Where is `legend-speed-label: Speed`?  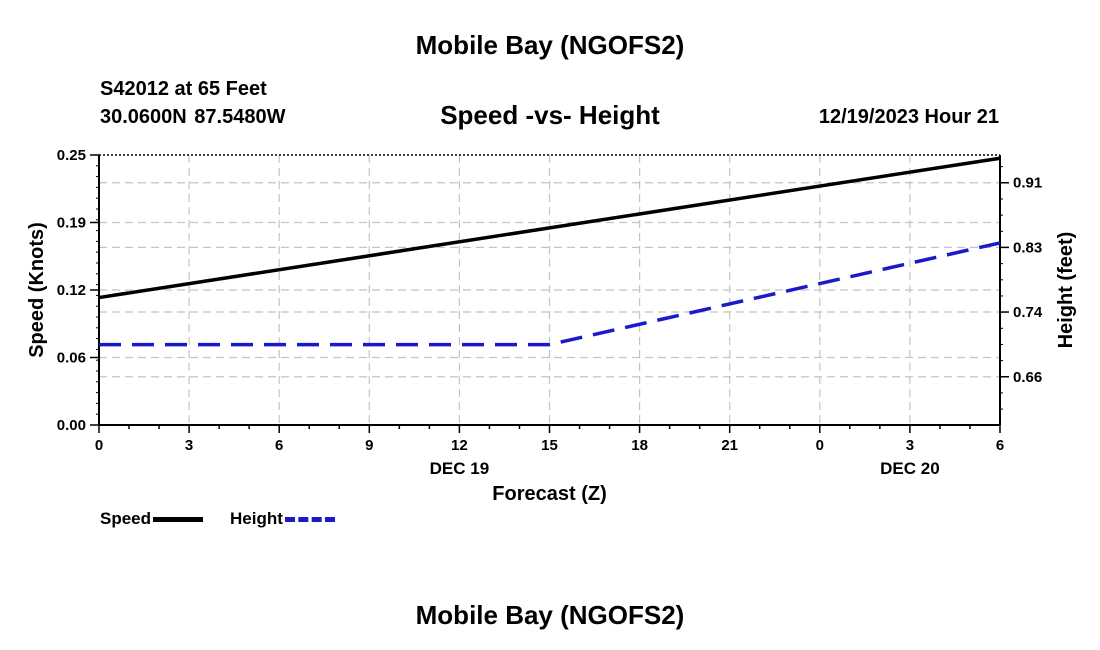 legend-speed-label: Speed is located at coordinates (126, 518).